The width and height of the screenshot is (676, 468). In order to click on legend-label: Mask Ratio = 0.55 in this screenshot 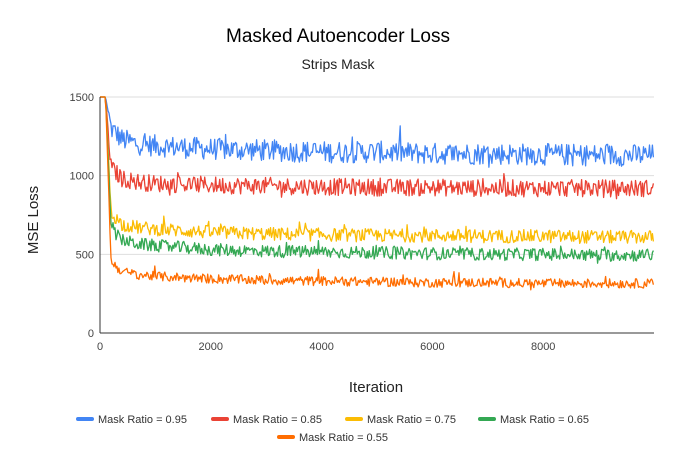, I will do `click(343, 438)`.